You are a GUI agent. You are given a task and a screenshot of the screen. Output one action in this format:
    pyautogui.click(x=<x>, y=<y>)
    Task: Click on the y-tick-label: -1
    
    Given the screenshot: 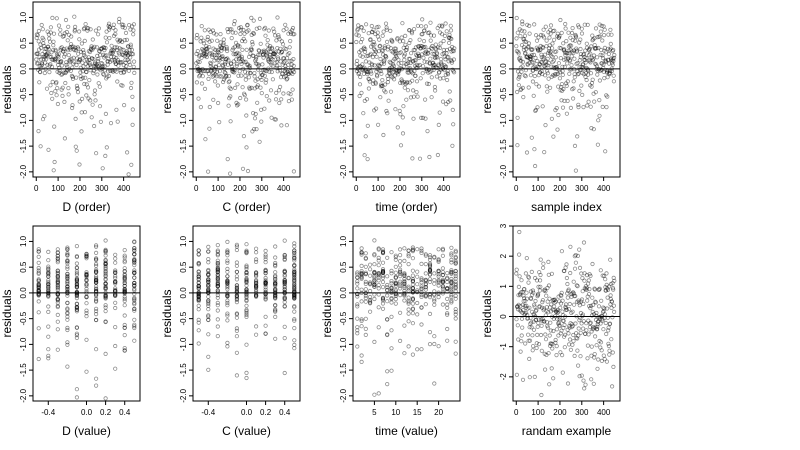 What is the action you would take?
    pyautogui.click(x=503, y=347)
    